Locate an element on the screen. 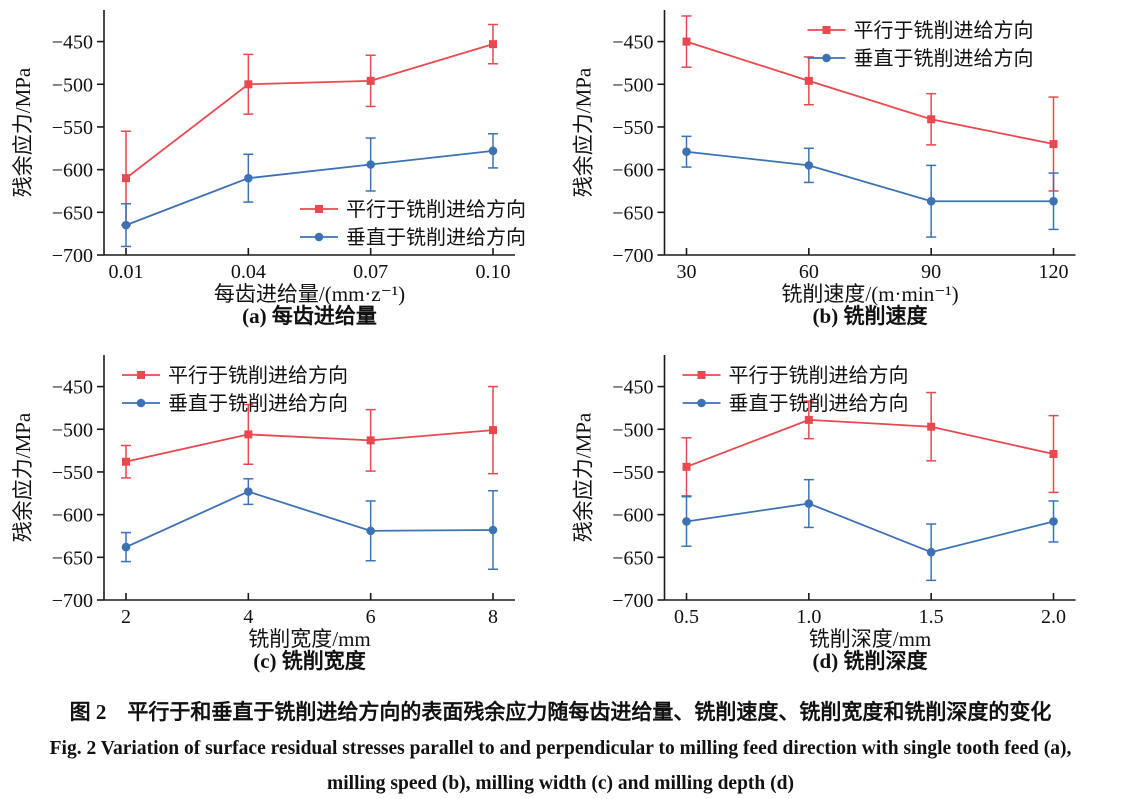  x-tick-label: 0.07 is located at coordinates (370, 272).